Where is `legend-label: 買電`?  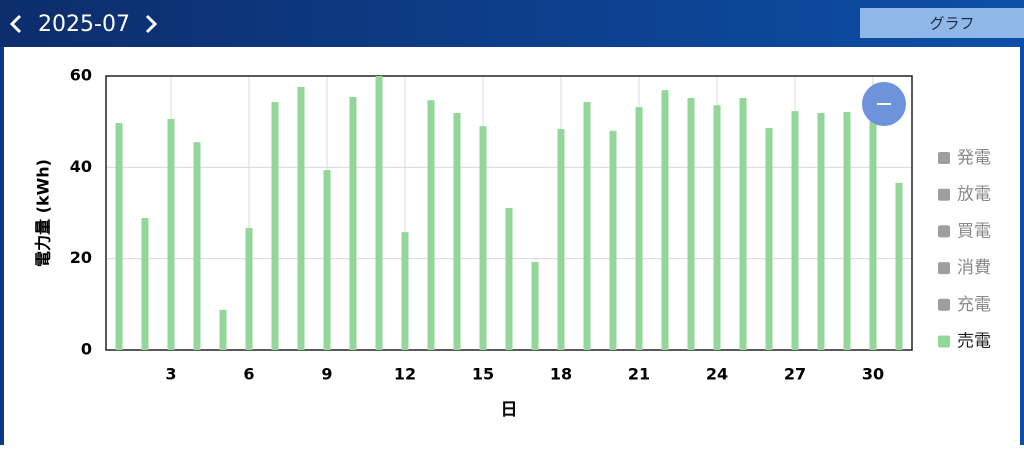
legend-label: 買電 is located at coordinates (974, 231).